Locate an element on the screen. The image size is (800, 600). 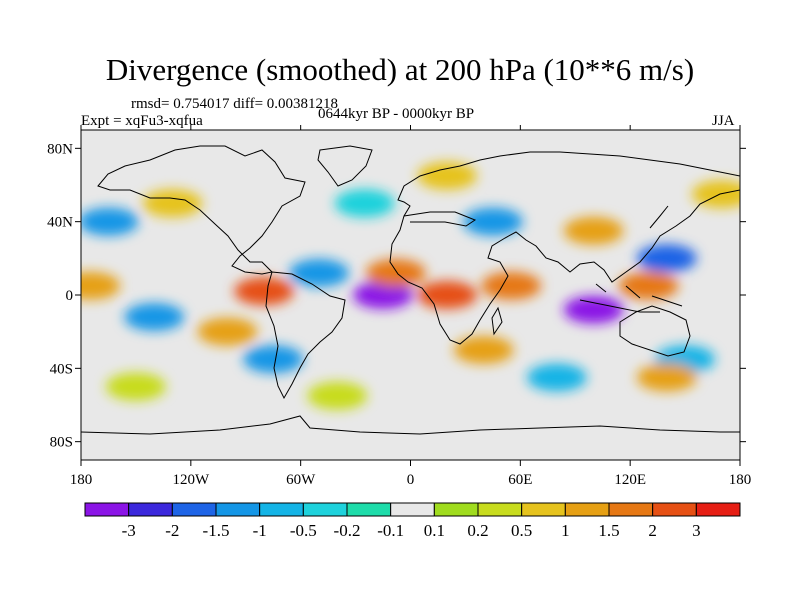
coastline-maritime-continent is located at coordinates (631, 298).